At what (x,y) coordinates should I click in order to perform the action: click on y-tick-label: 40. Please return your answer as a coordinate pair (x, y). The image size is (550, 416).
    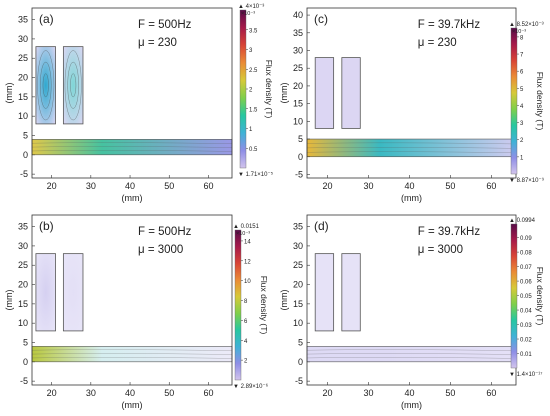
    Looking at the image, I should click on (298, 15).